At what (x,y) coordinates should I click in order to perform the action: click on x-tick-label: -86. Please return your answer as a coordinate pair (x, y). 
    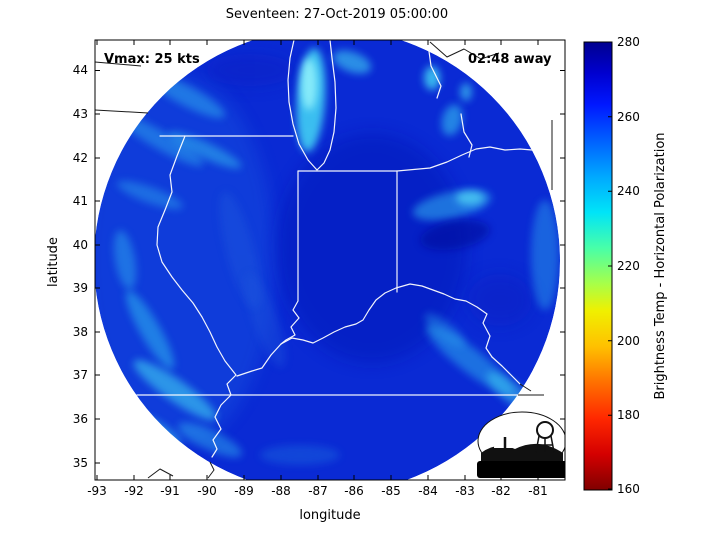
    Looking at the image, I should click on (354, 491).